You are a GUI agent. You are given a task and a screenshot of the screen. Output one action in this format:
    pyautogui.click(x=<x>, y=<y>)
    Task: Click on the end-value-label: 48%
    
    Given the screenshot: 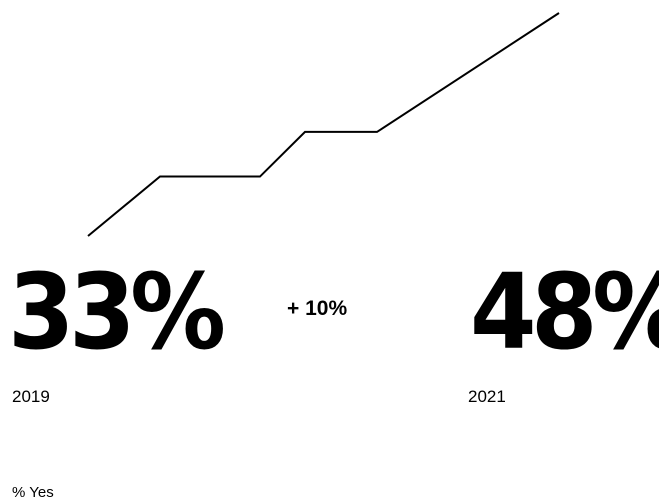 What is the action you would take?
    pyautogui.click(x=564, y=312)
    